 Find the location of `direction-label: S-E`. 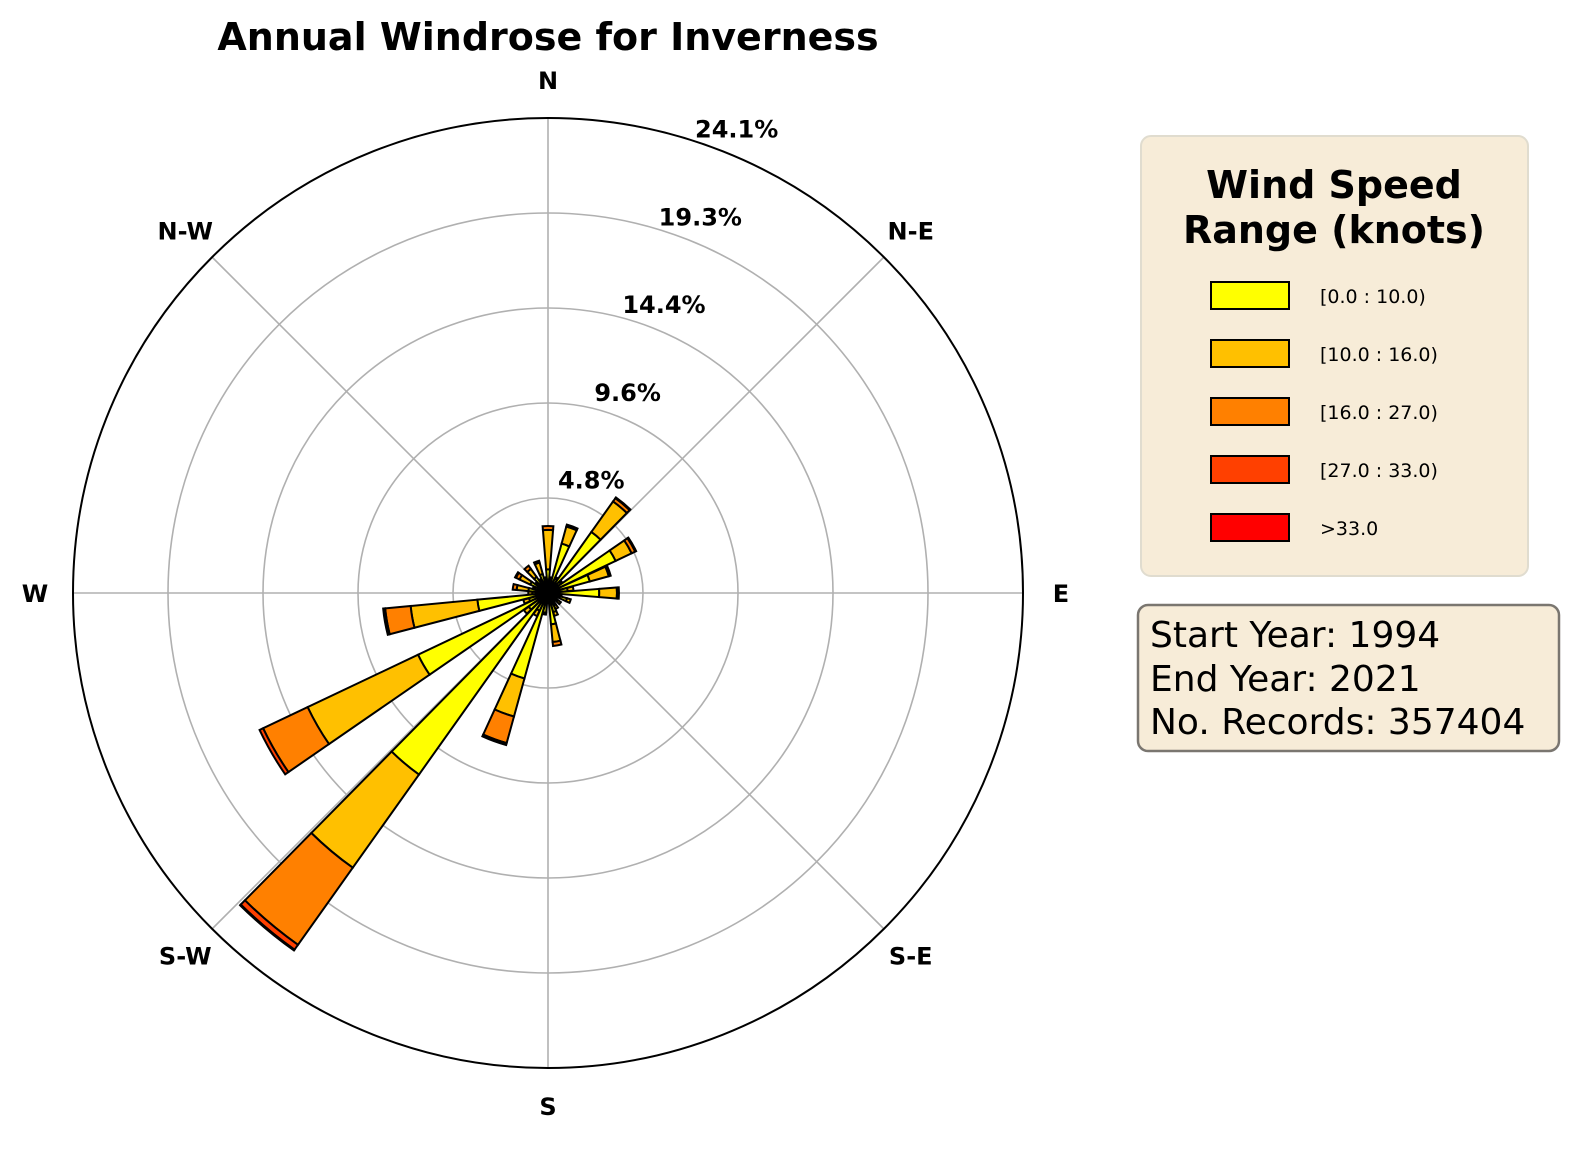

direction-label: S-E is located at coordinates (911, 957).